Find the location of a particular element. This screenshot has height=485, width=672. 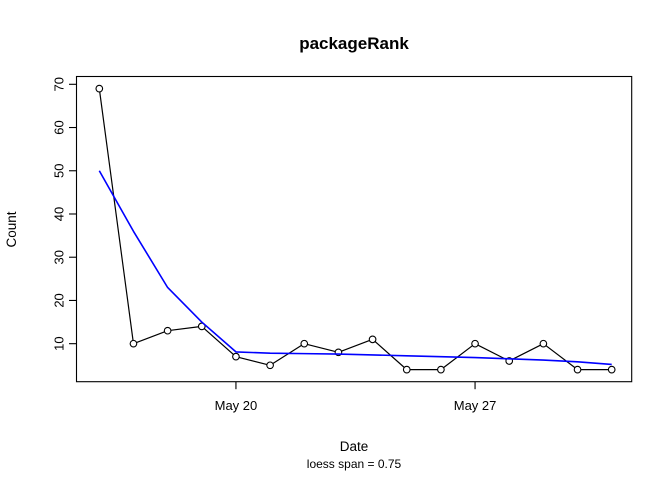

y-tick-label: 70 is located at coordinates (59, 84).